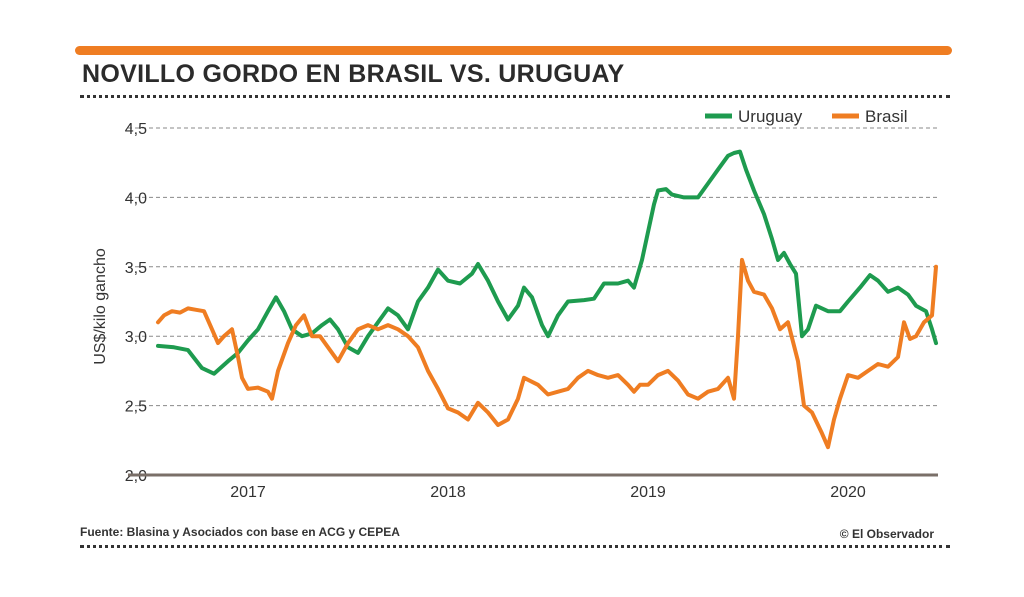 Image resolution: width=1024 pixels, height=597 pixels. I want to click on credit-note: © El Observador, so click(886, 534).